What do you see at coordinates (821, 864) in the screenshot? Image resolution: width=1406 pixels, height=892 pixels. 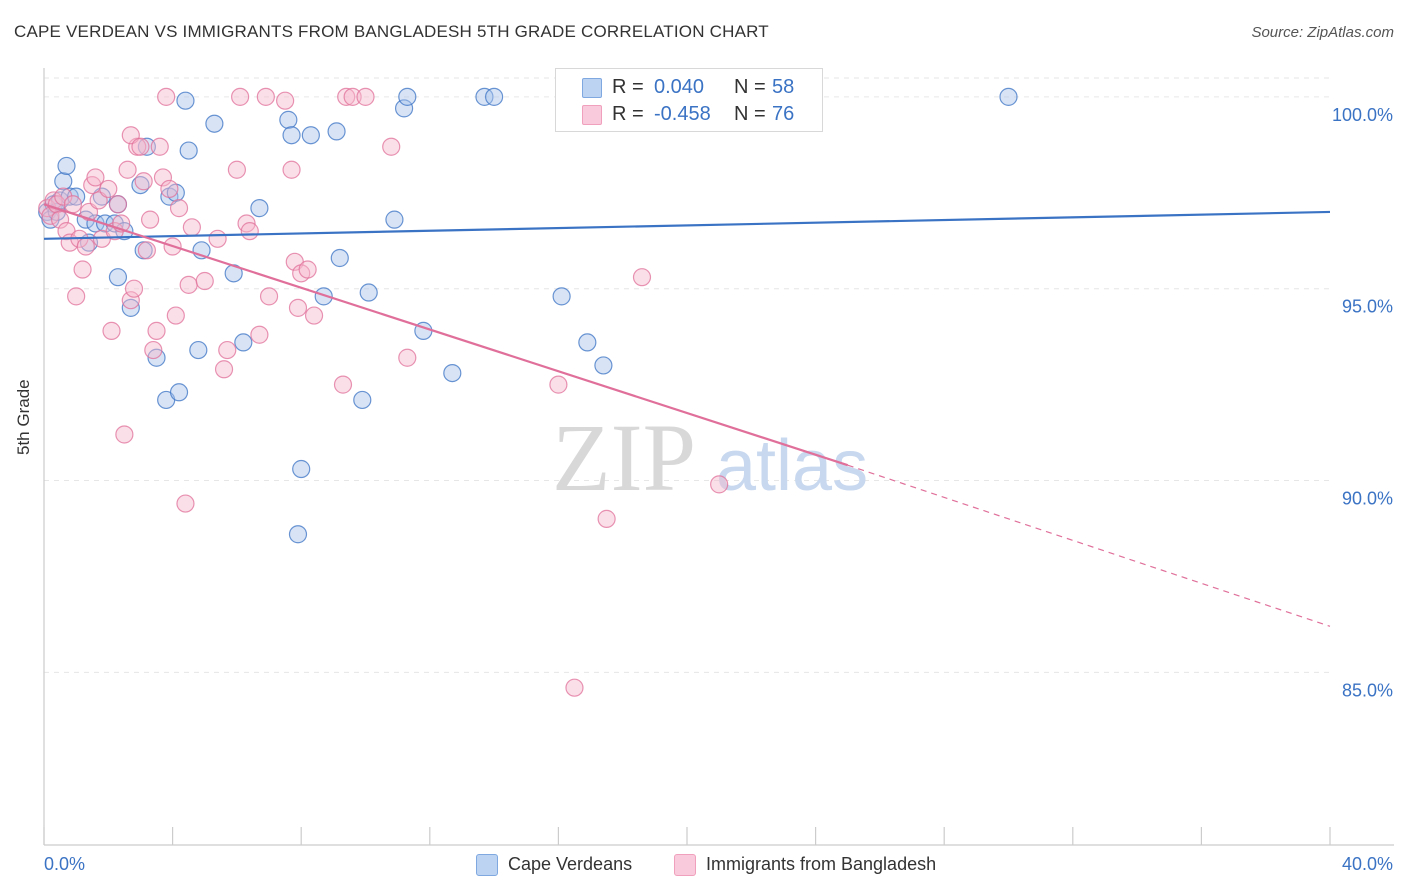 I see `legend-label: Immigrants from Bangladesh` at bounding box center [821, 864].